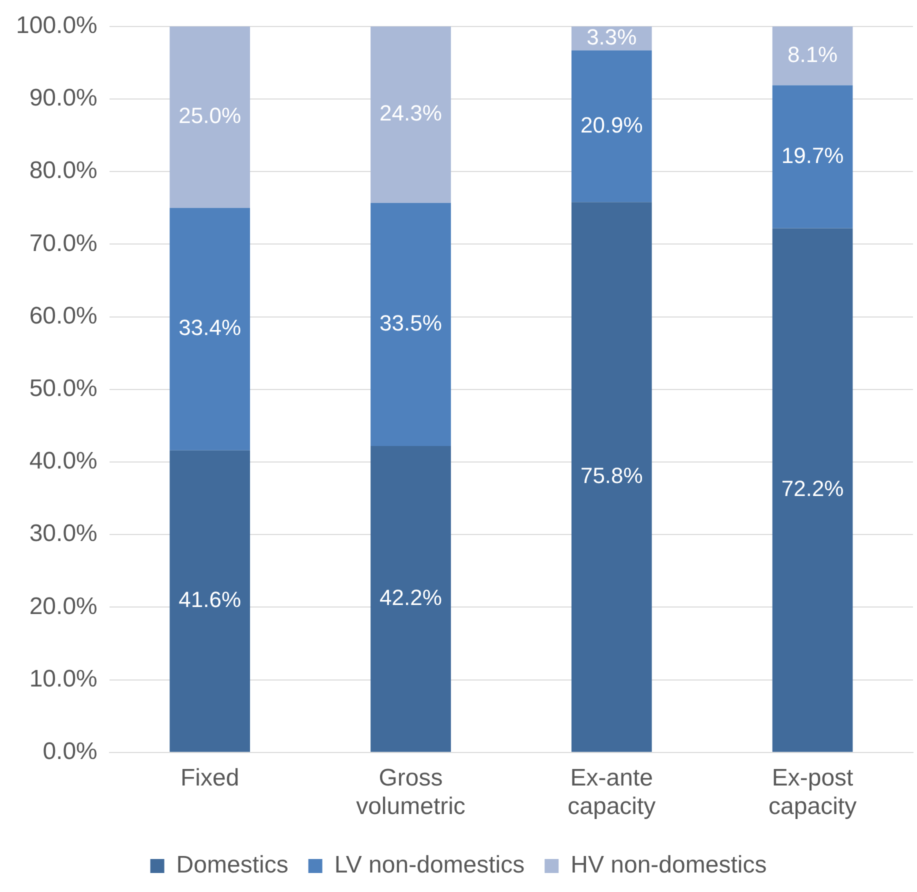  Describe the element at coordinates (612, 792) in the screenshot. I see `x-tick-label: Ex-ante capacity` at that location.